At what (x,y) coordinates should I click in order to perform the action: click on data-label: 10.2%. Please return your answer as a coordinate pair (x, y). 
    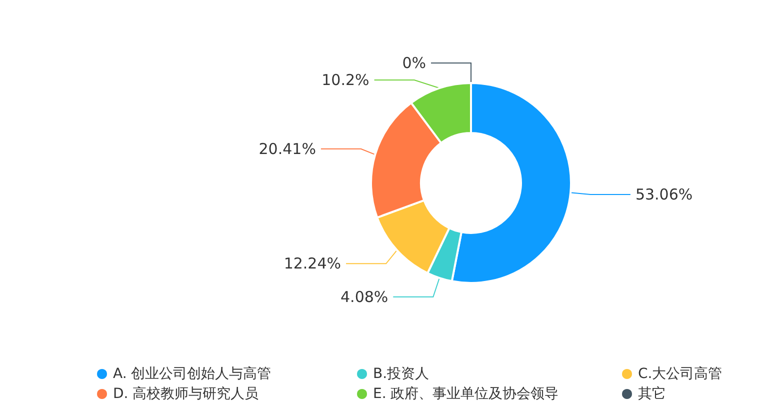
    Looking at the image, I should click on (346, 80).